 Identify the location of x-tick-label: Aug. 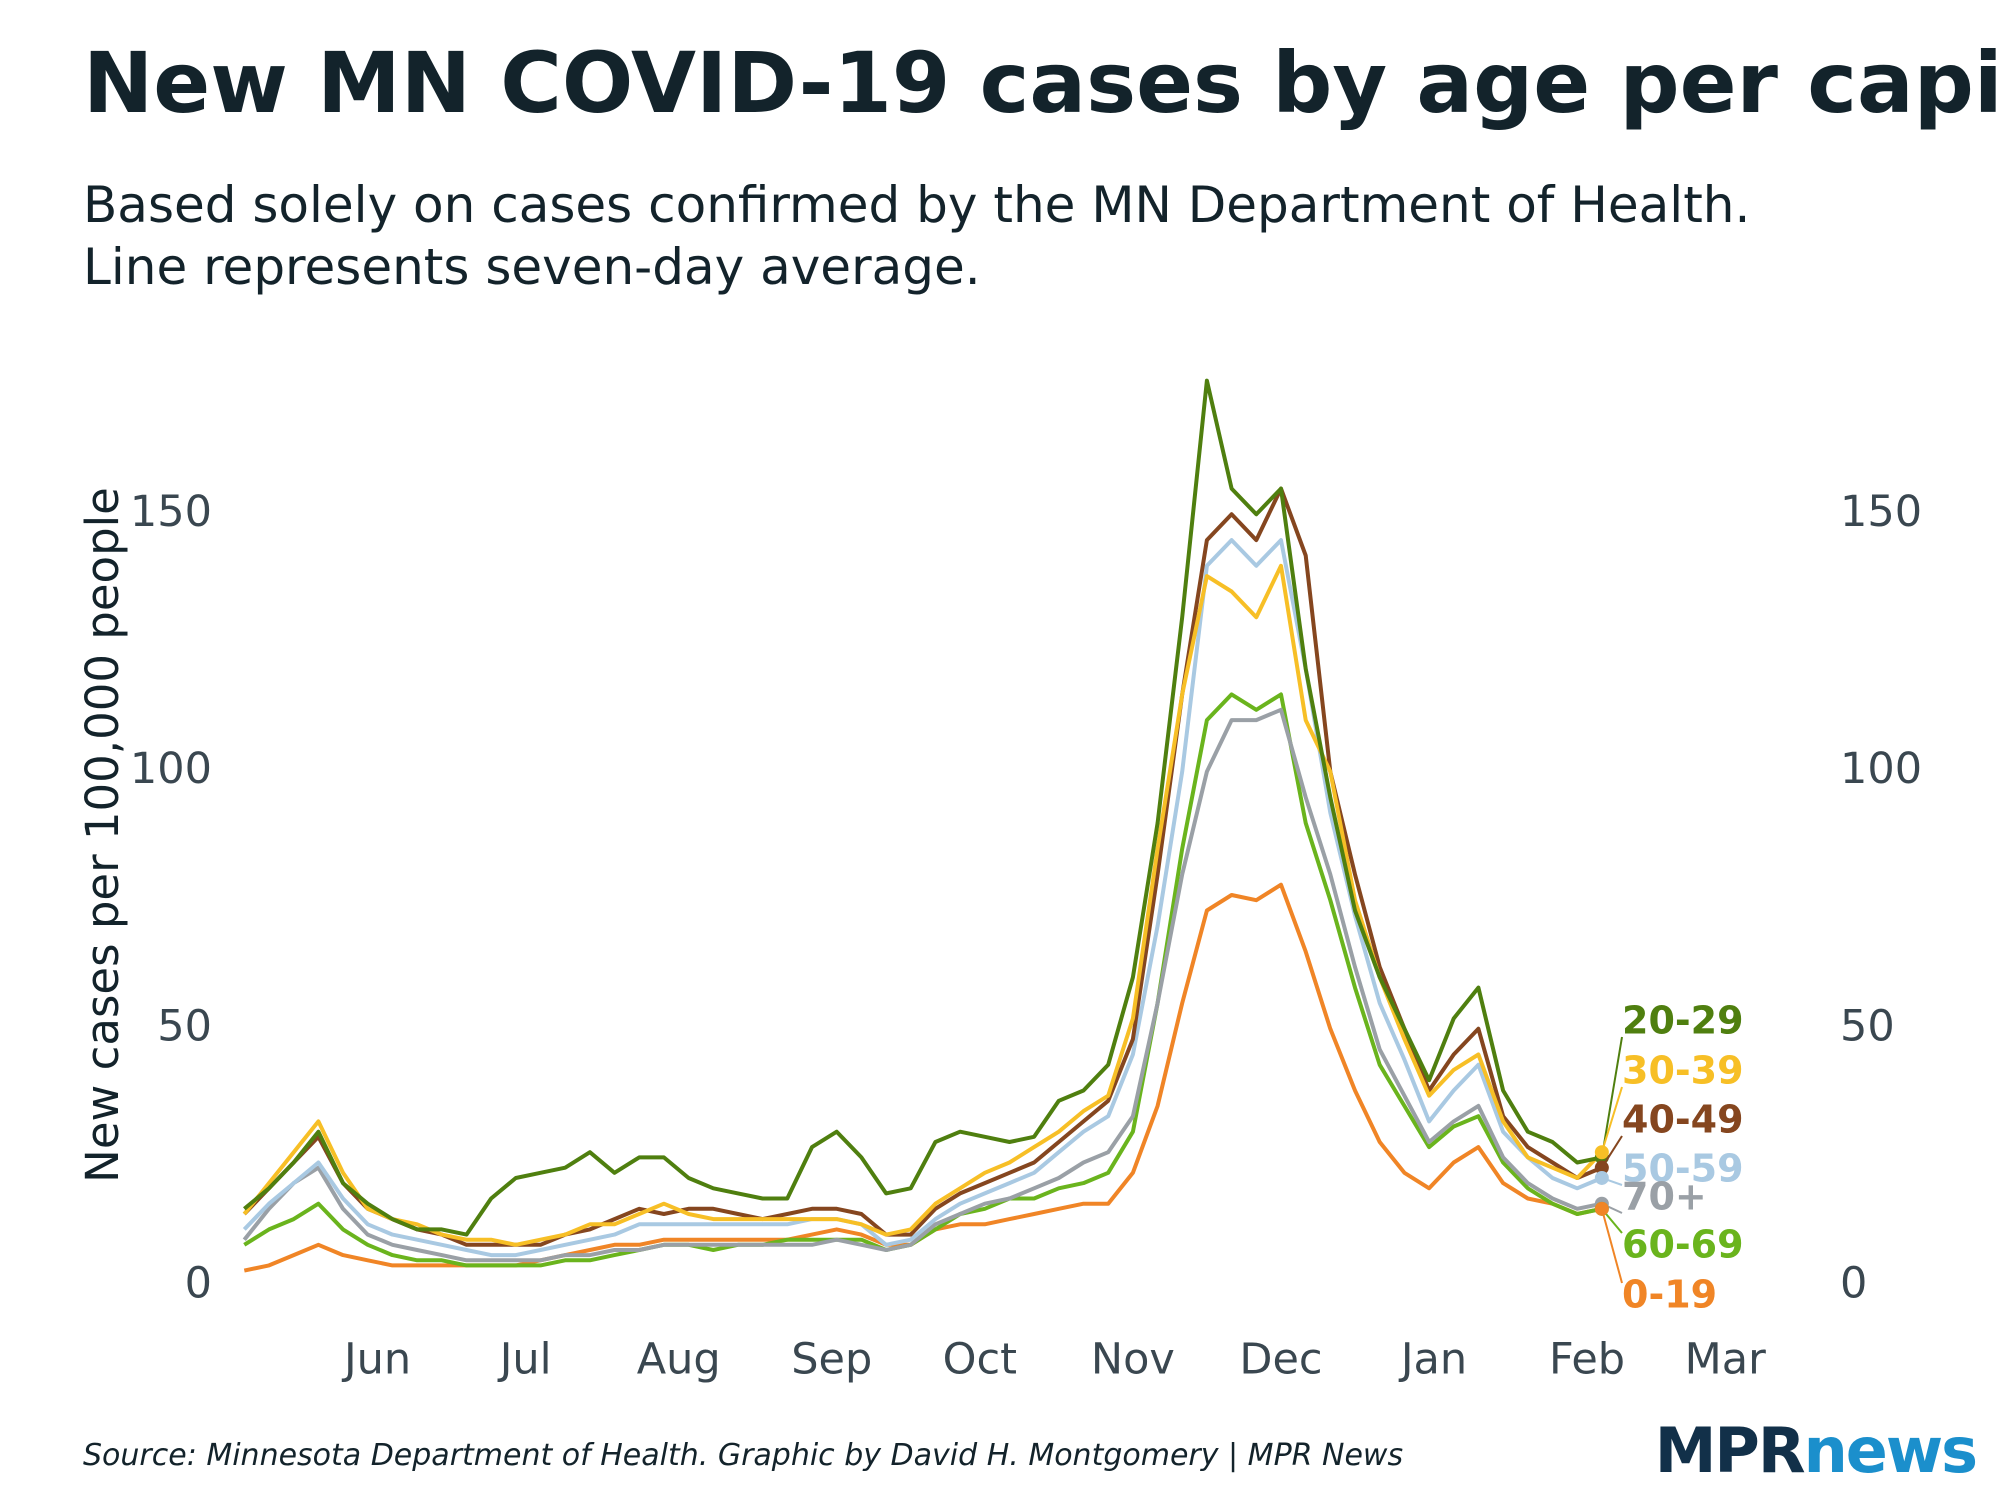
(679, 1360).